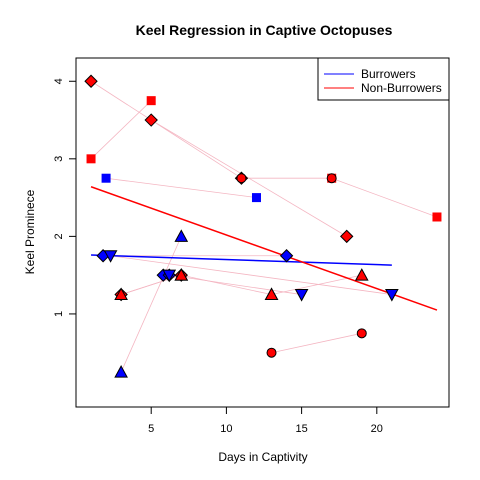 The image size is (480, 480). I want to click on legend: Burrowers Non-Burrowers, so click(383, 79).